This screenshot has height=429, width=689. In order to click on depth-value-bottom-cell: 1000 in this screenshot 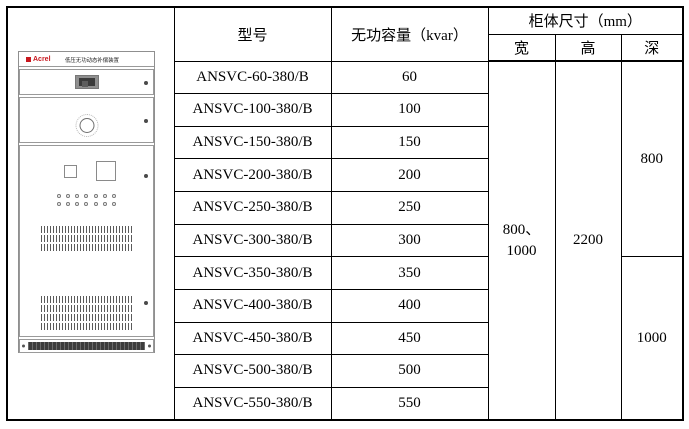, I will do `click(652, 338)`.